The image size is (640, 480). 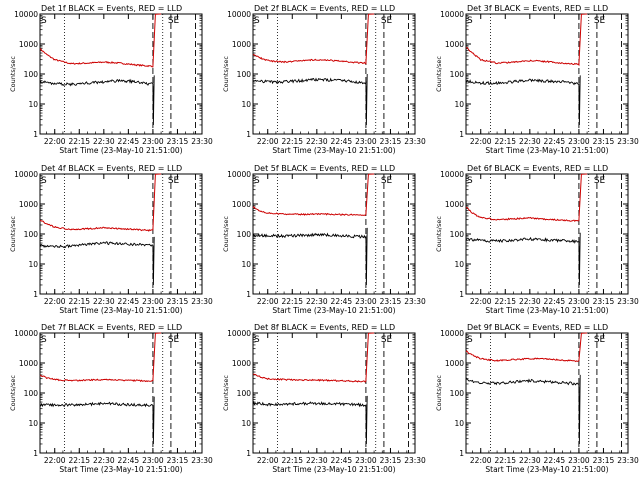 I want to click on panel-title: Det 5f BLACK = Events, RED = LLD, so click(x=324, y=168).